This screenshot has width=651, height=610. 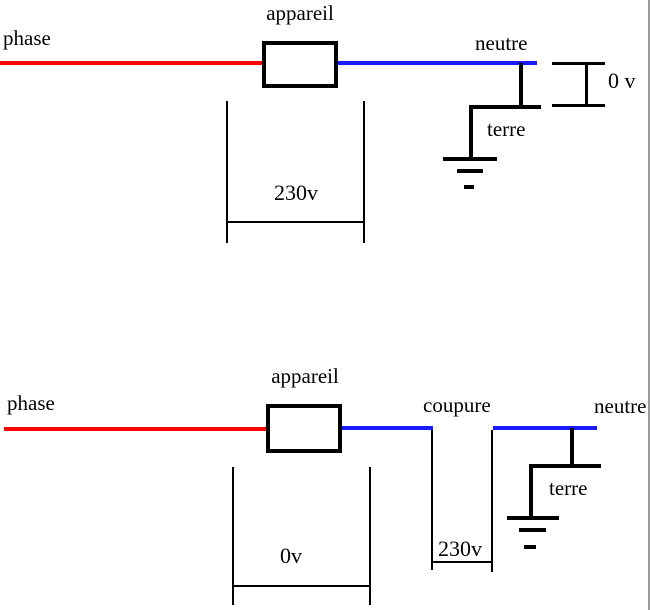 What do you see at coordinates (545, 428) in the screenshot?
I see `neutral-wire-after-cut` at bounding box center [545, 428].